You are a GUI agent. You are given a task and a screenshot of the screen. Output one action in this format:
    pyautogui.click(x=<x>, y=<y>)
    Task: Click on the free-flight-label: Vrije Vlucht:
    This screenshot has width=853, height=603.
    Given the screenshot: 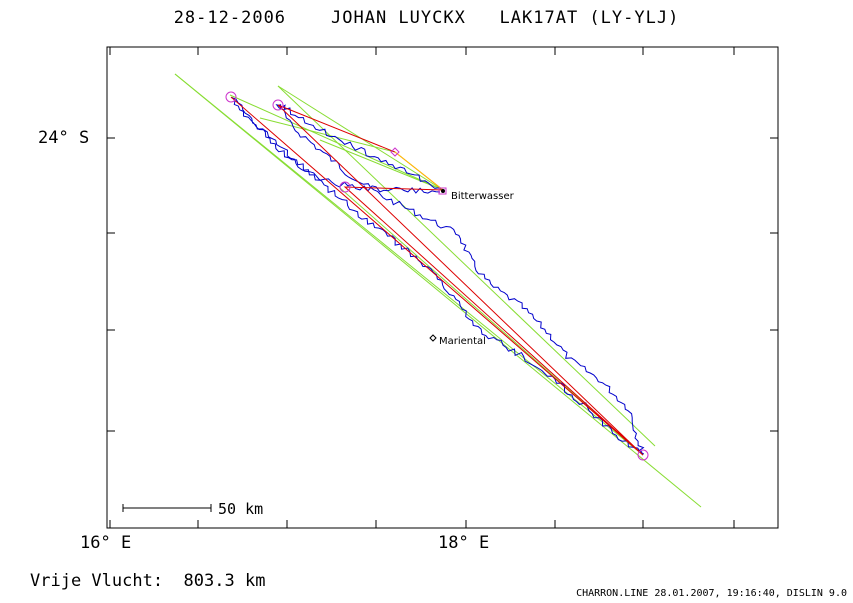 What is the action you would take?
    pyautogui.click(x=97, y=581)
    